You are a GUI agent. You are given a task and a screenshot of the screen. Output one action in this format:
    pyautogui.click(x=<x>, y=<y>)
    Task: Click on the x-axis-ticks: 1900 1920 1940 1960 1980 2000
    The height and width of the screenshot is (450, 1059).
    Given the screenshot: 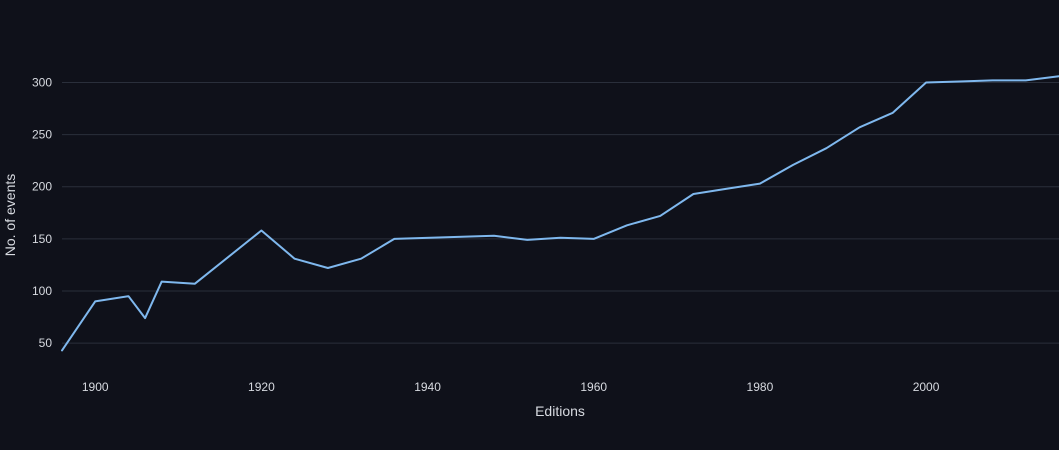 What is the action you would take?
    pyautogui.click(x=511, y=387)
    